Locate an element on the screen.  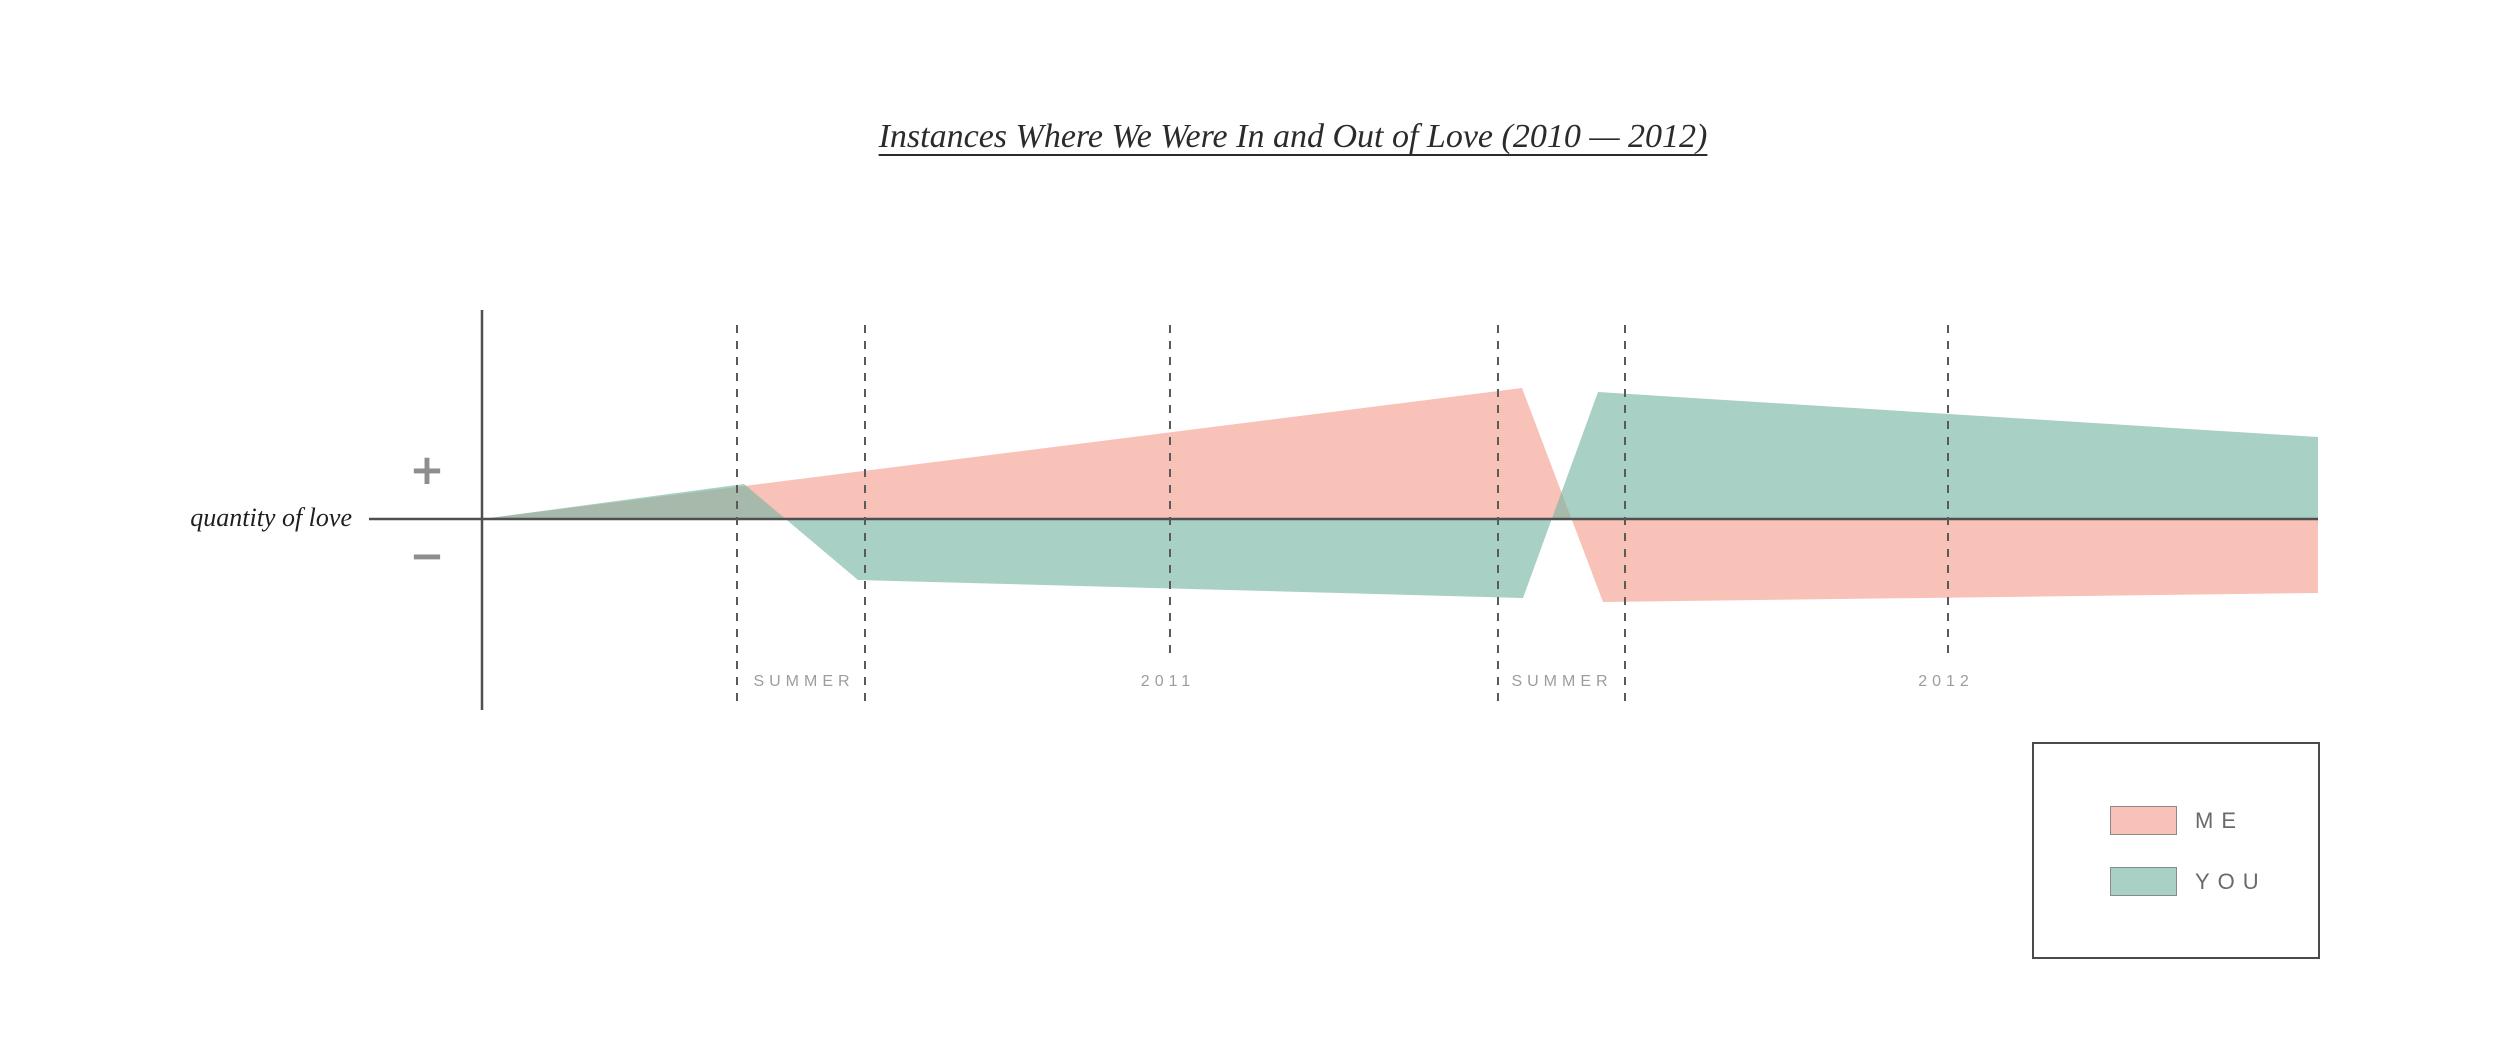
legend-item-me: ME is located at coordinates (2177, 820).